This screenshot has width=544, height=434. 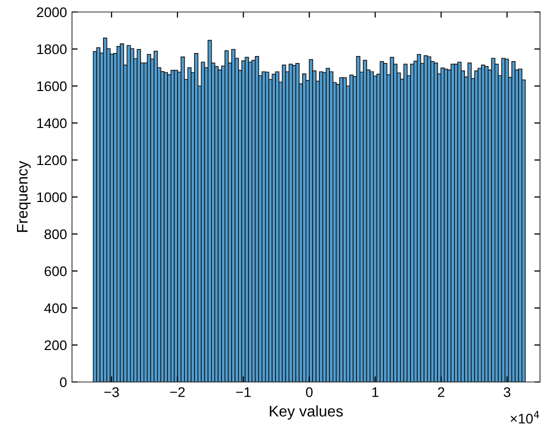 What do you see at coordinates (55, 345) in the screenshot?
I see `y-tick-label: 200` at bounding box center [55, 345].